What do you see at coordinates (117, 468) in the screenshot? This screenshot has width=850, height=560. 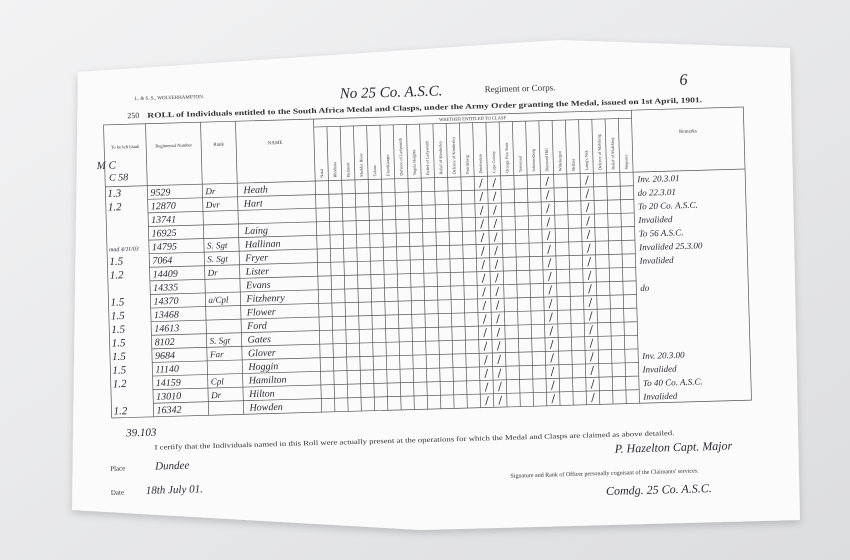 I see `place-label: Place` at bounding box center [117, 468].